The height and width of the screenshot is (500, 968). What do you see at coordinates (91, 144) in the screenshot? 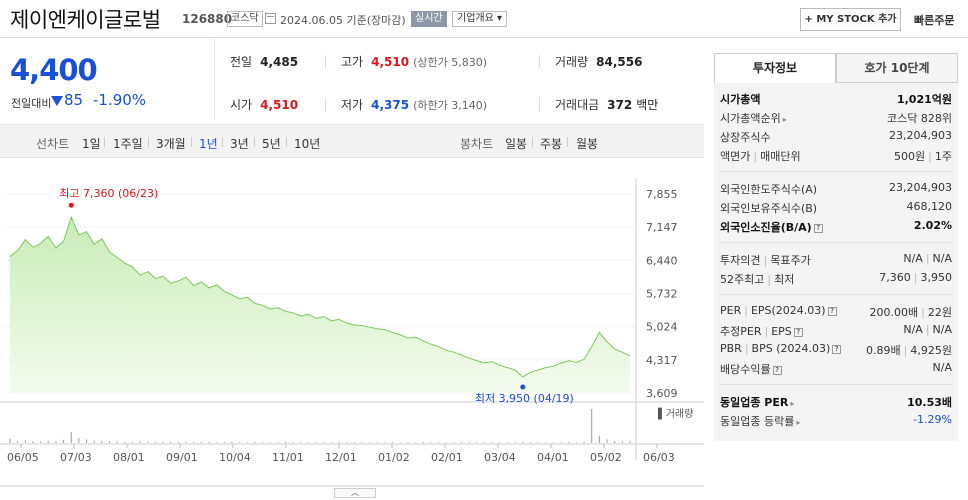
I see `period-1d: 1일` at bounding box center [91, 144].